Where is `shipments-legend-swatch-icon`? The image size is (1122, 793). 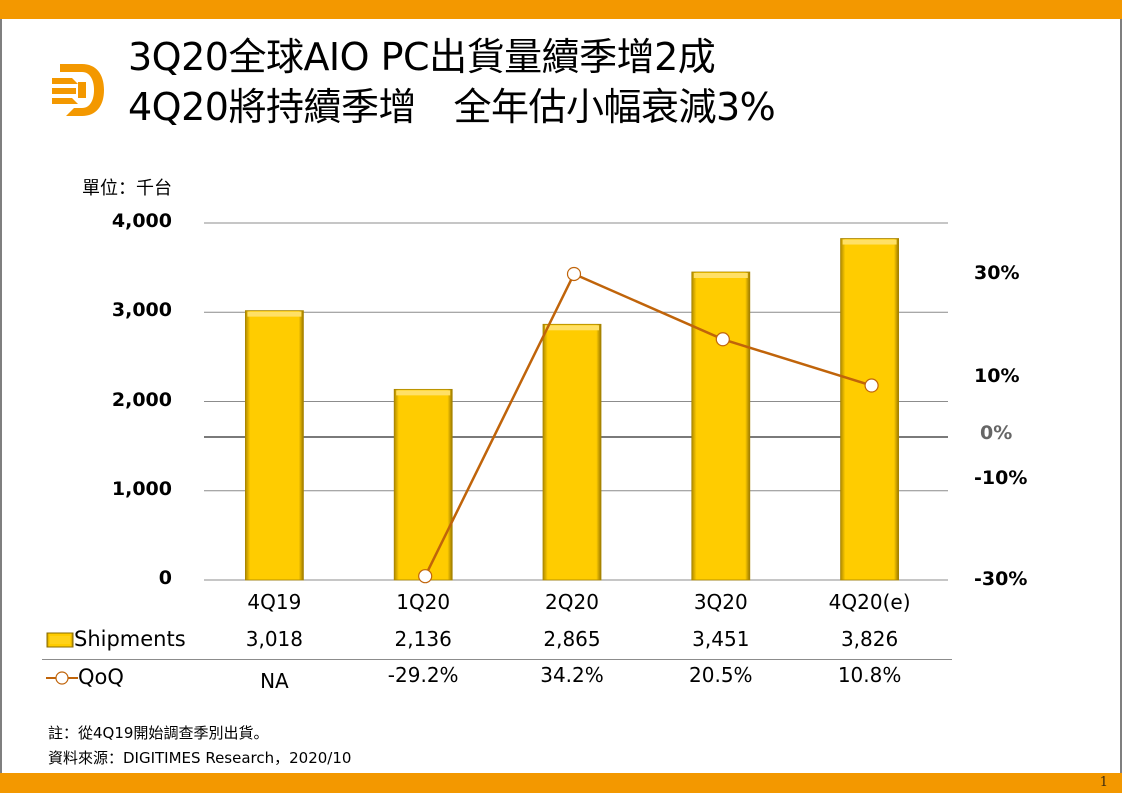 shipments-legend-swatch-icon is located at coordinates (60, 640).